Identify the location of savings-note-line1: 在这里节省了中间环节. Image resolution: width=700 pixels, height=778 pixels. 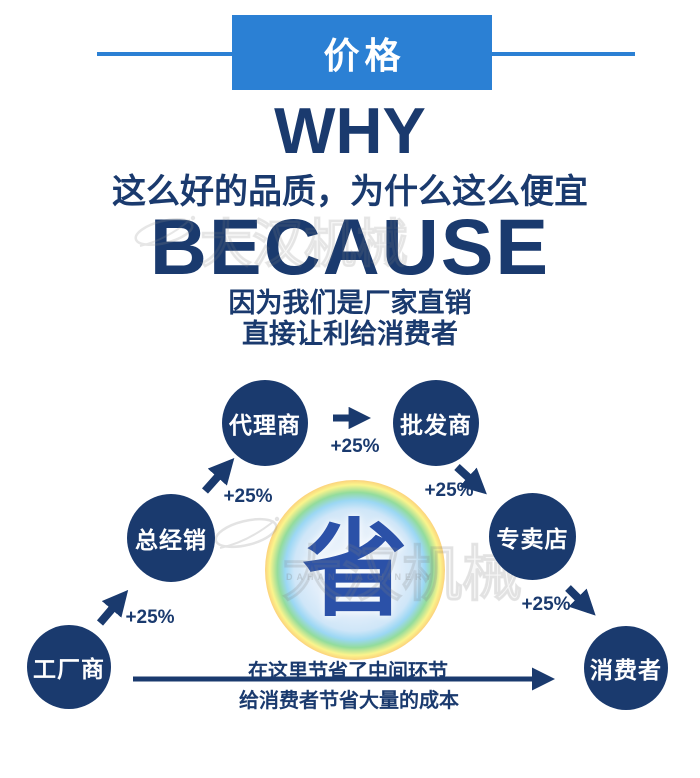
(348, 672).